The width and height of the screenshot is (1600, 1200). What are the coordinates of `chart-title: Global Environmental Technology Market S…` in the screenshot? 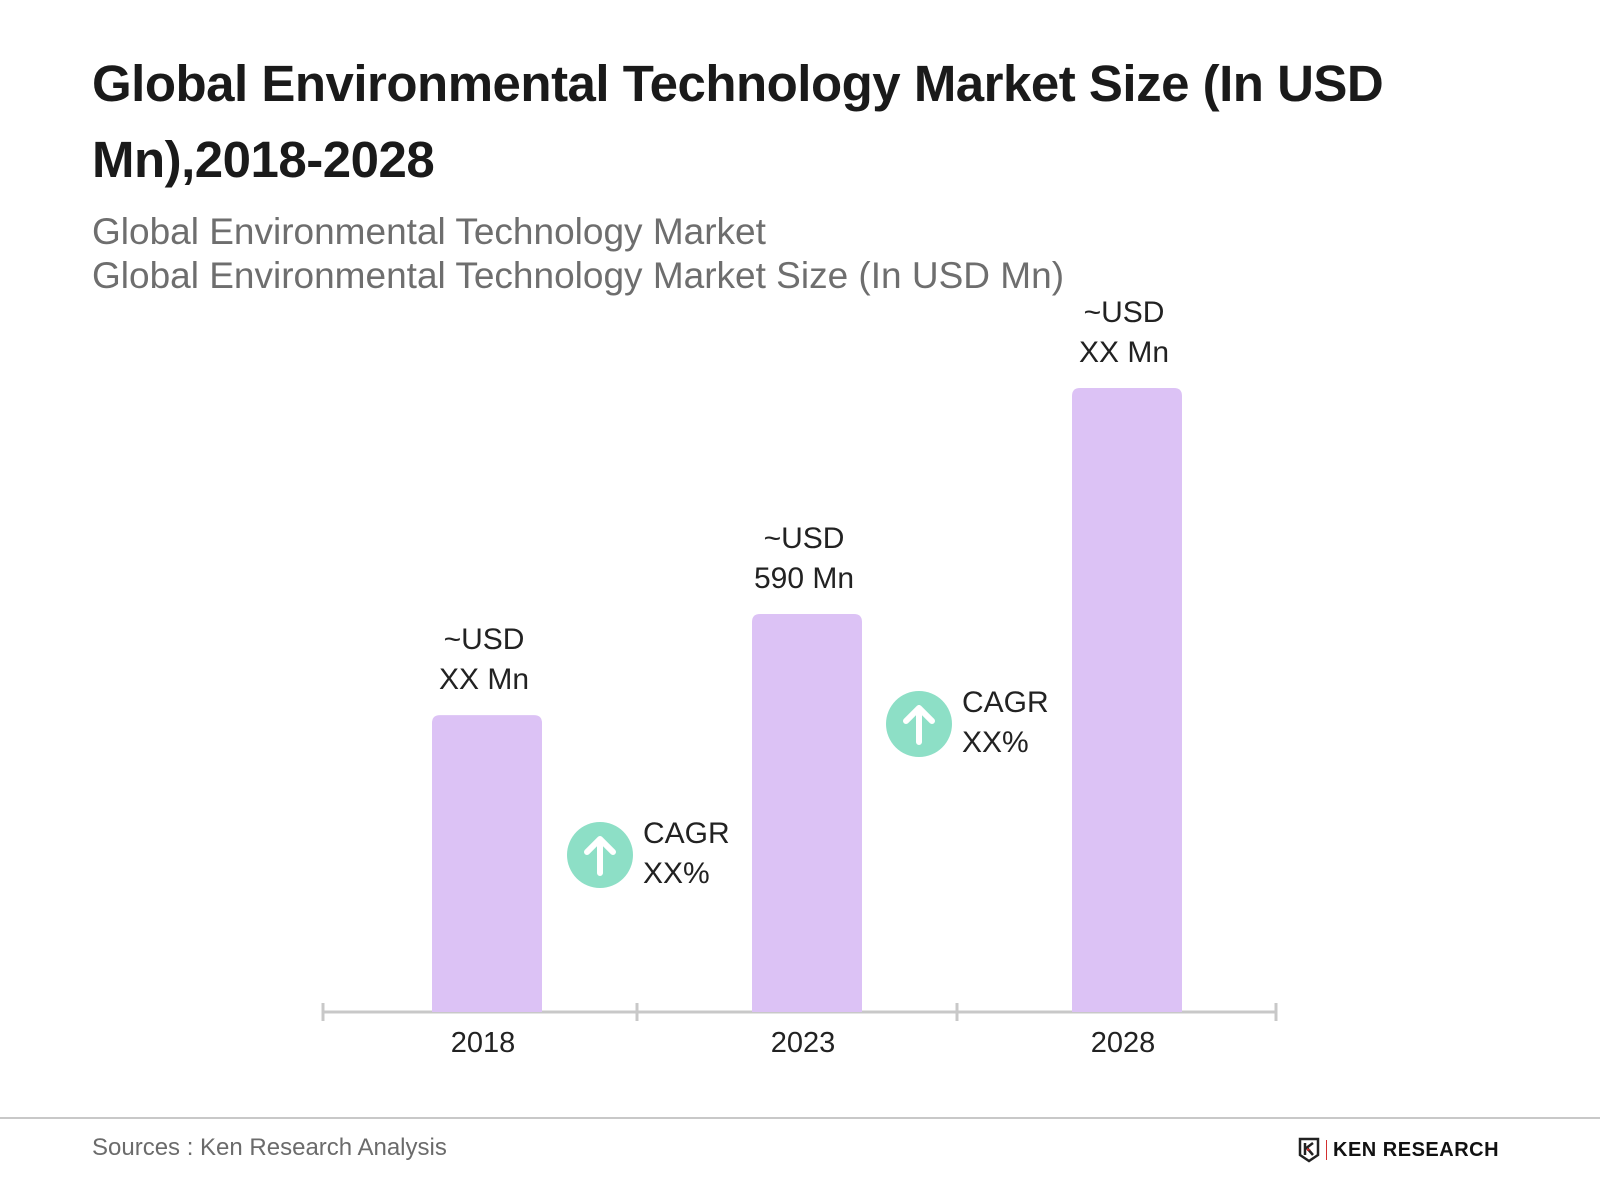 It's located at (738, 121).